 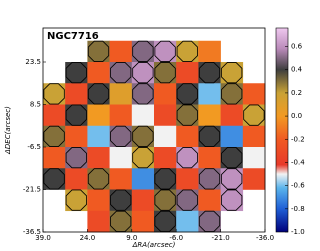 What do you see at coordinates (298, 139) in the screenshot?
I see `colorbar-tick-label: -0.2` at bounding box center [298, 139].